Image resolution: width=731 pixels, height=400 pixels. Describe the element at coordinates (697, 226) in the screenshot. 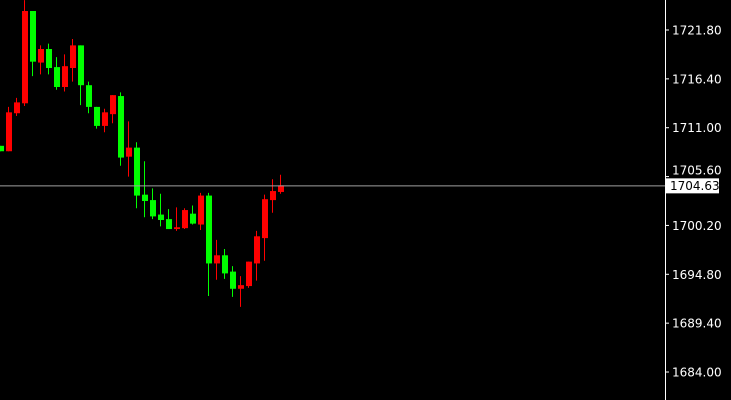

I see `y-tick-label: 1700.20` at that location.